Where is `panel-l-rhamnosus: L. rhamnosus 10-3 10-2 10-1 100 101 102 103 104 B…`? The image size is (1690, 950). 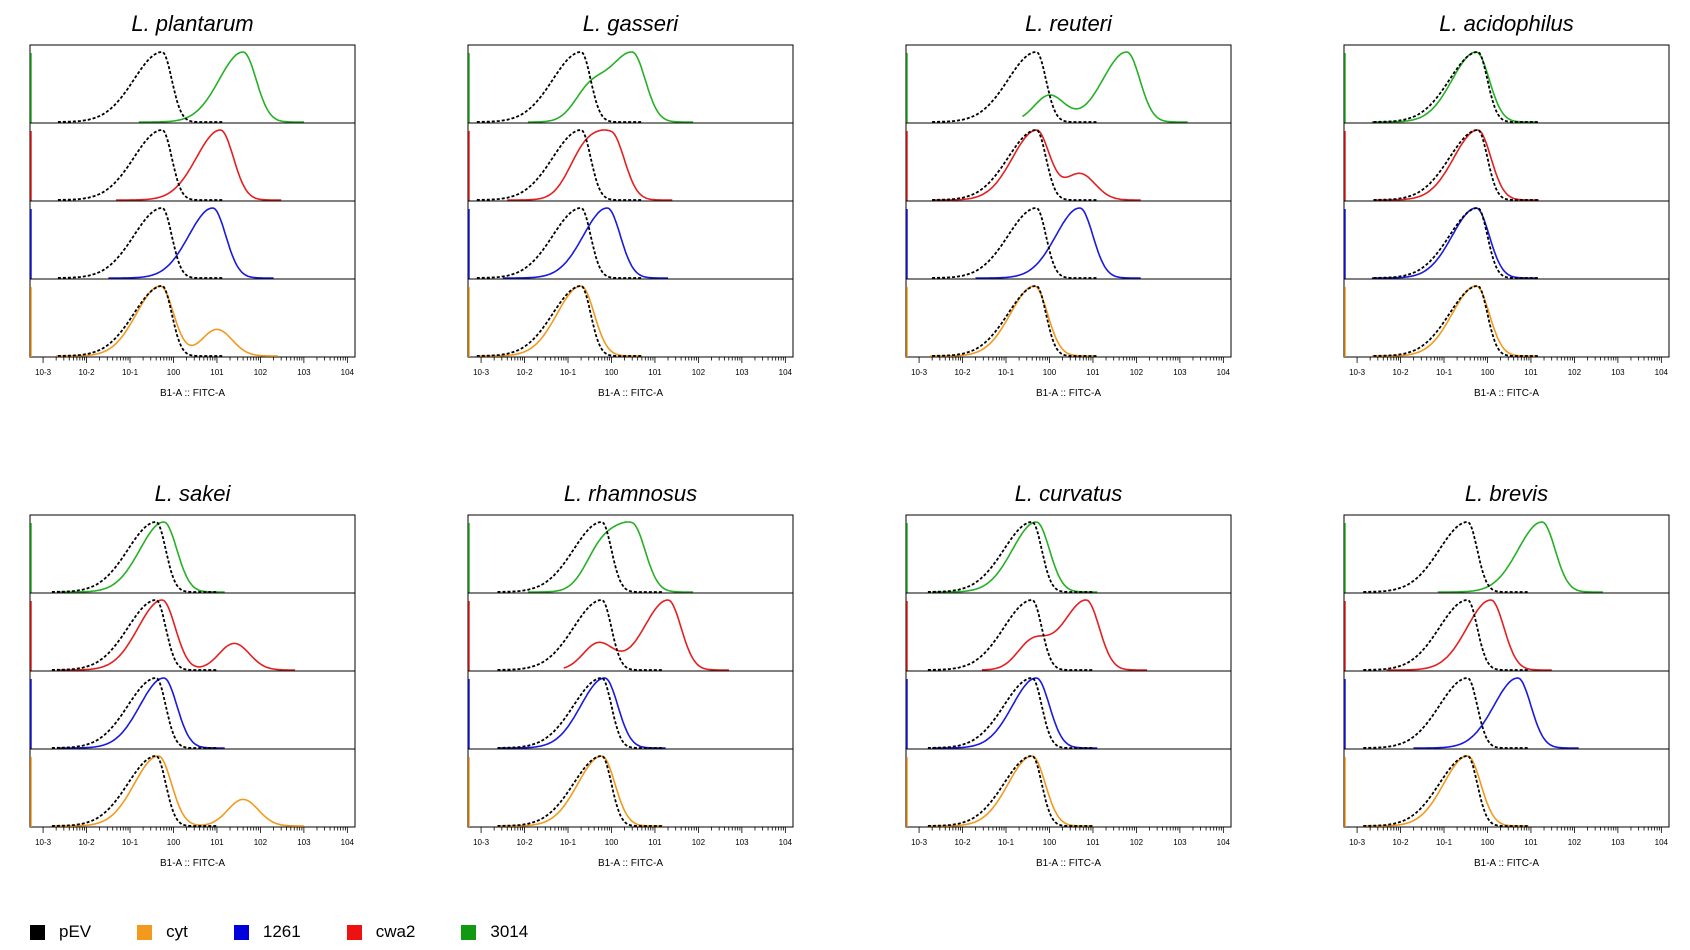
panel-l-rhamnosus: L. rhamnosus 10-3 10-2 10-1 100 101 102 103 104 B… is located at coordinates (630, 675).